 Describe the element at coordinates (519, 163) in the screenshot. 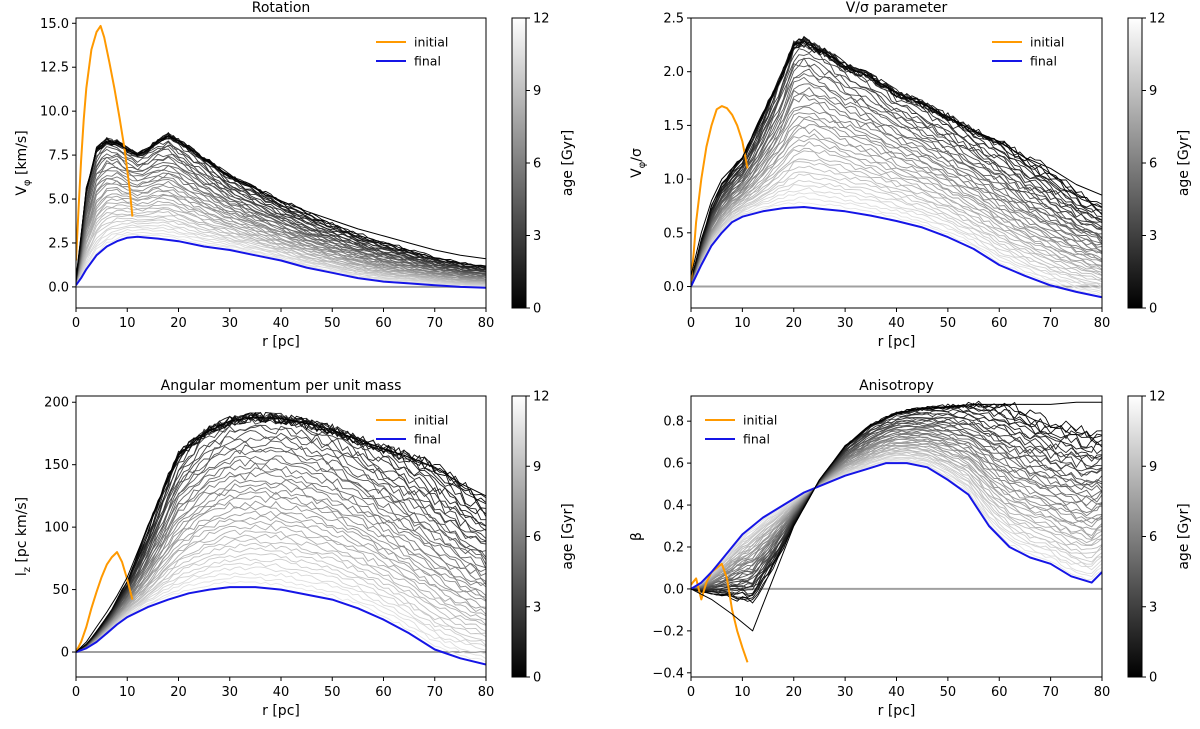

I see `colorbar-gradient` at that location.